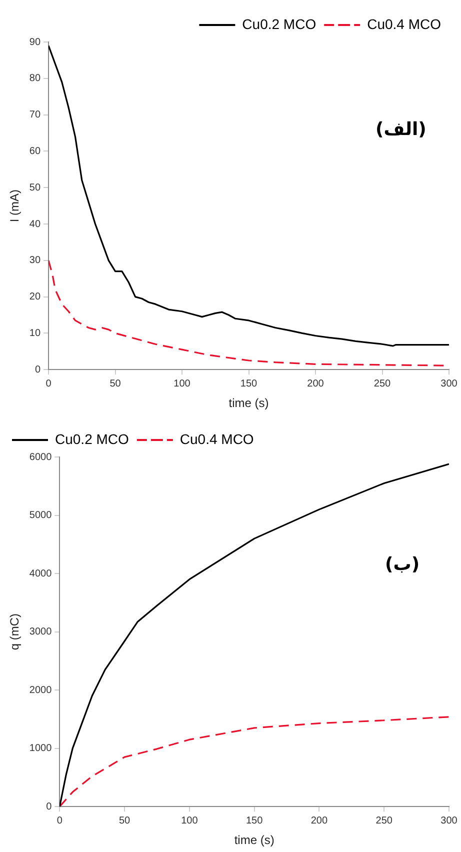  I want to click on y-tick-label: 4000, so click(40, 574).